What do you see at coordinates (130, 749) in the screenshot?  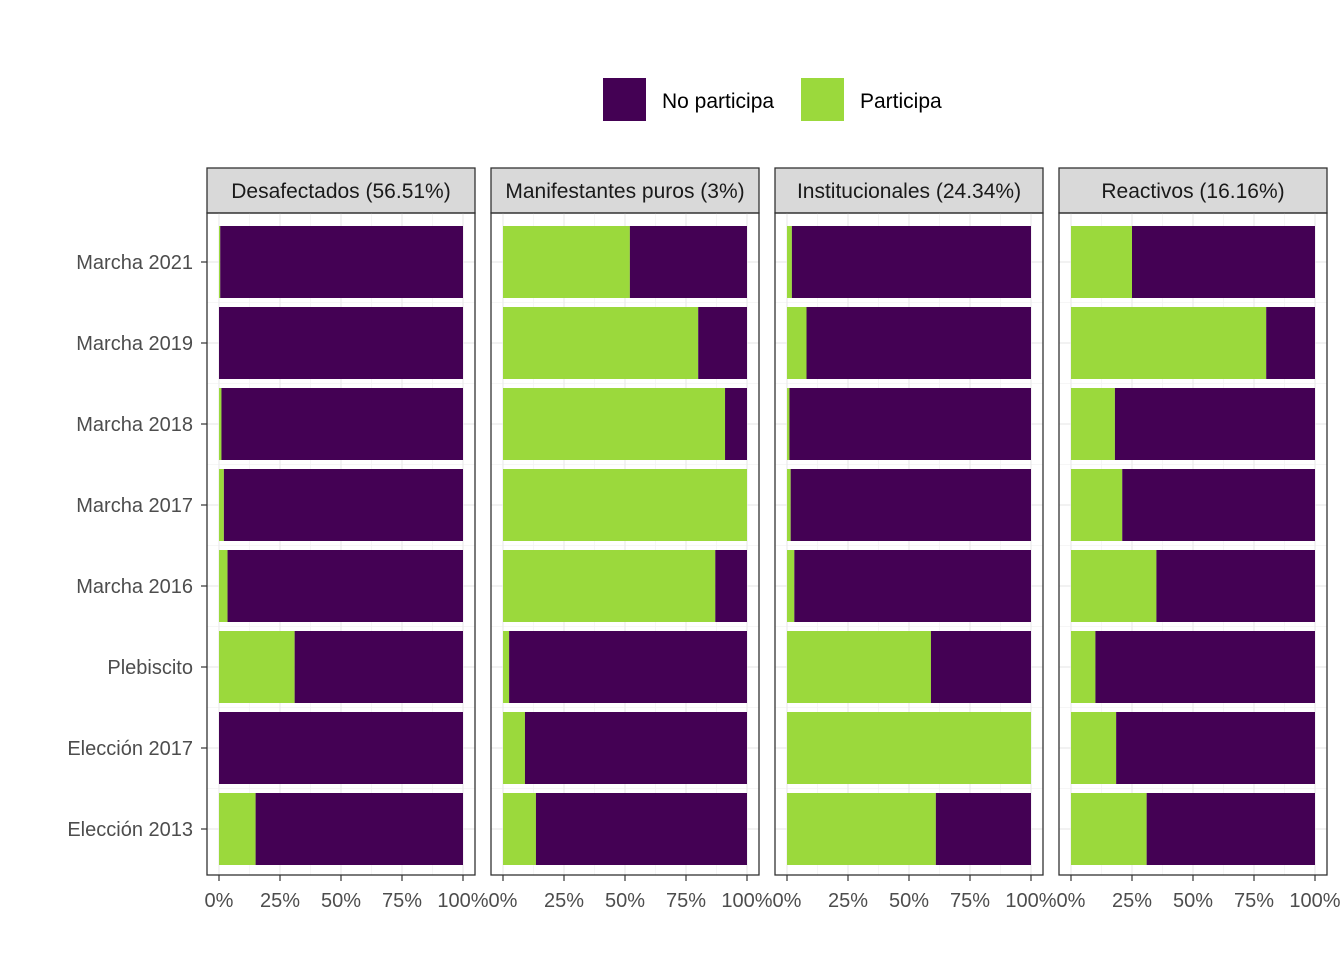 I see `y-tick-label-eleccion-2017: Elección 2017` at bounding box center [130, 749].